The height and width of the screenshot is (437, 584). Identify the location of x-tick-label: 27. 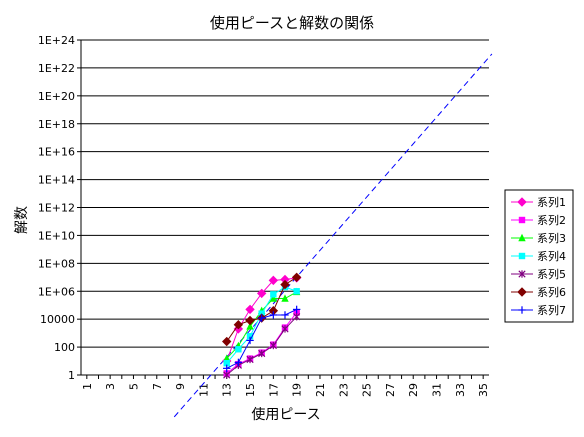
(390, 390).